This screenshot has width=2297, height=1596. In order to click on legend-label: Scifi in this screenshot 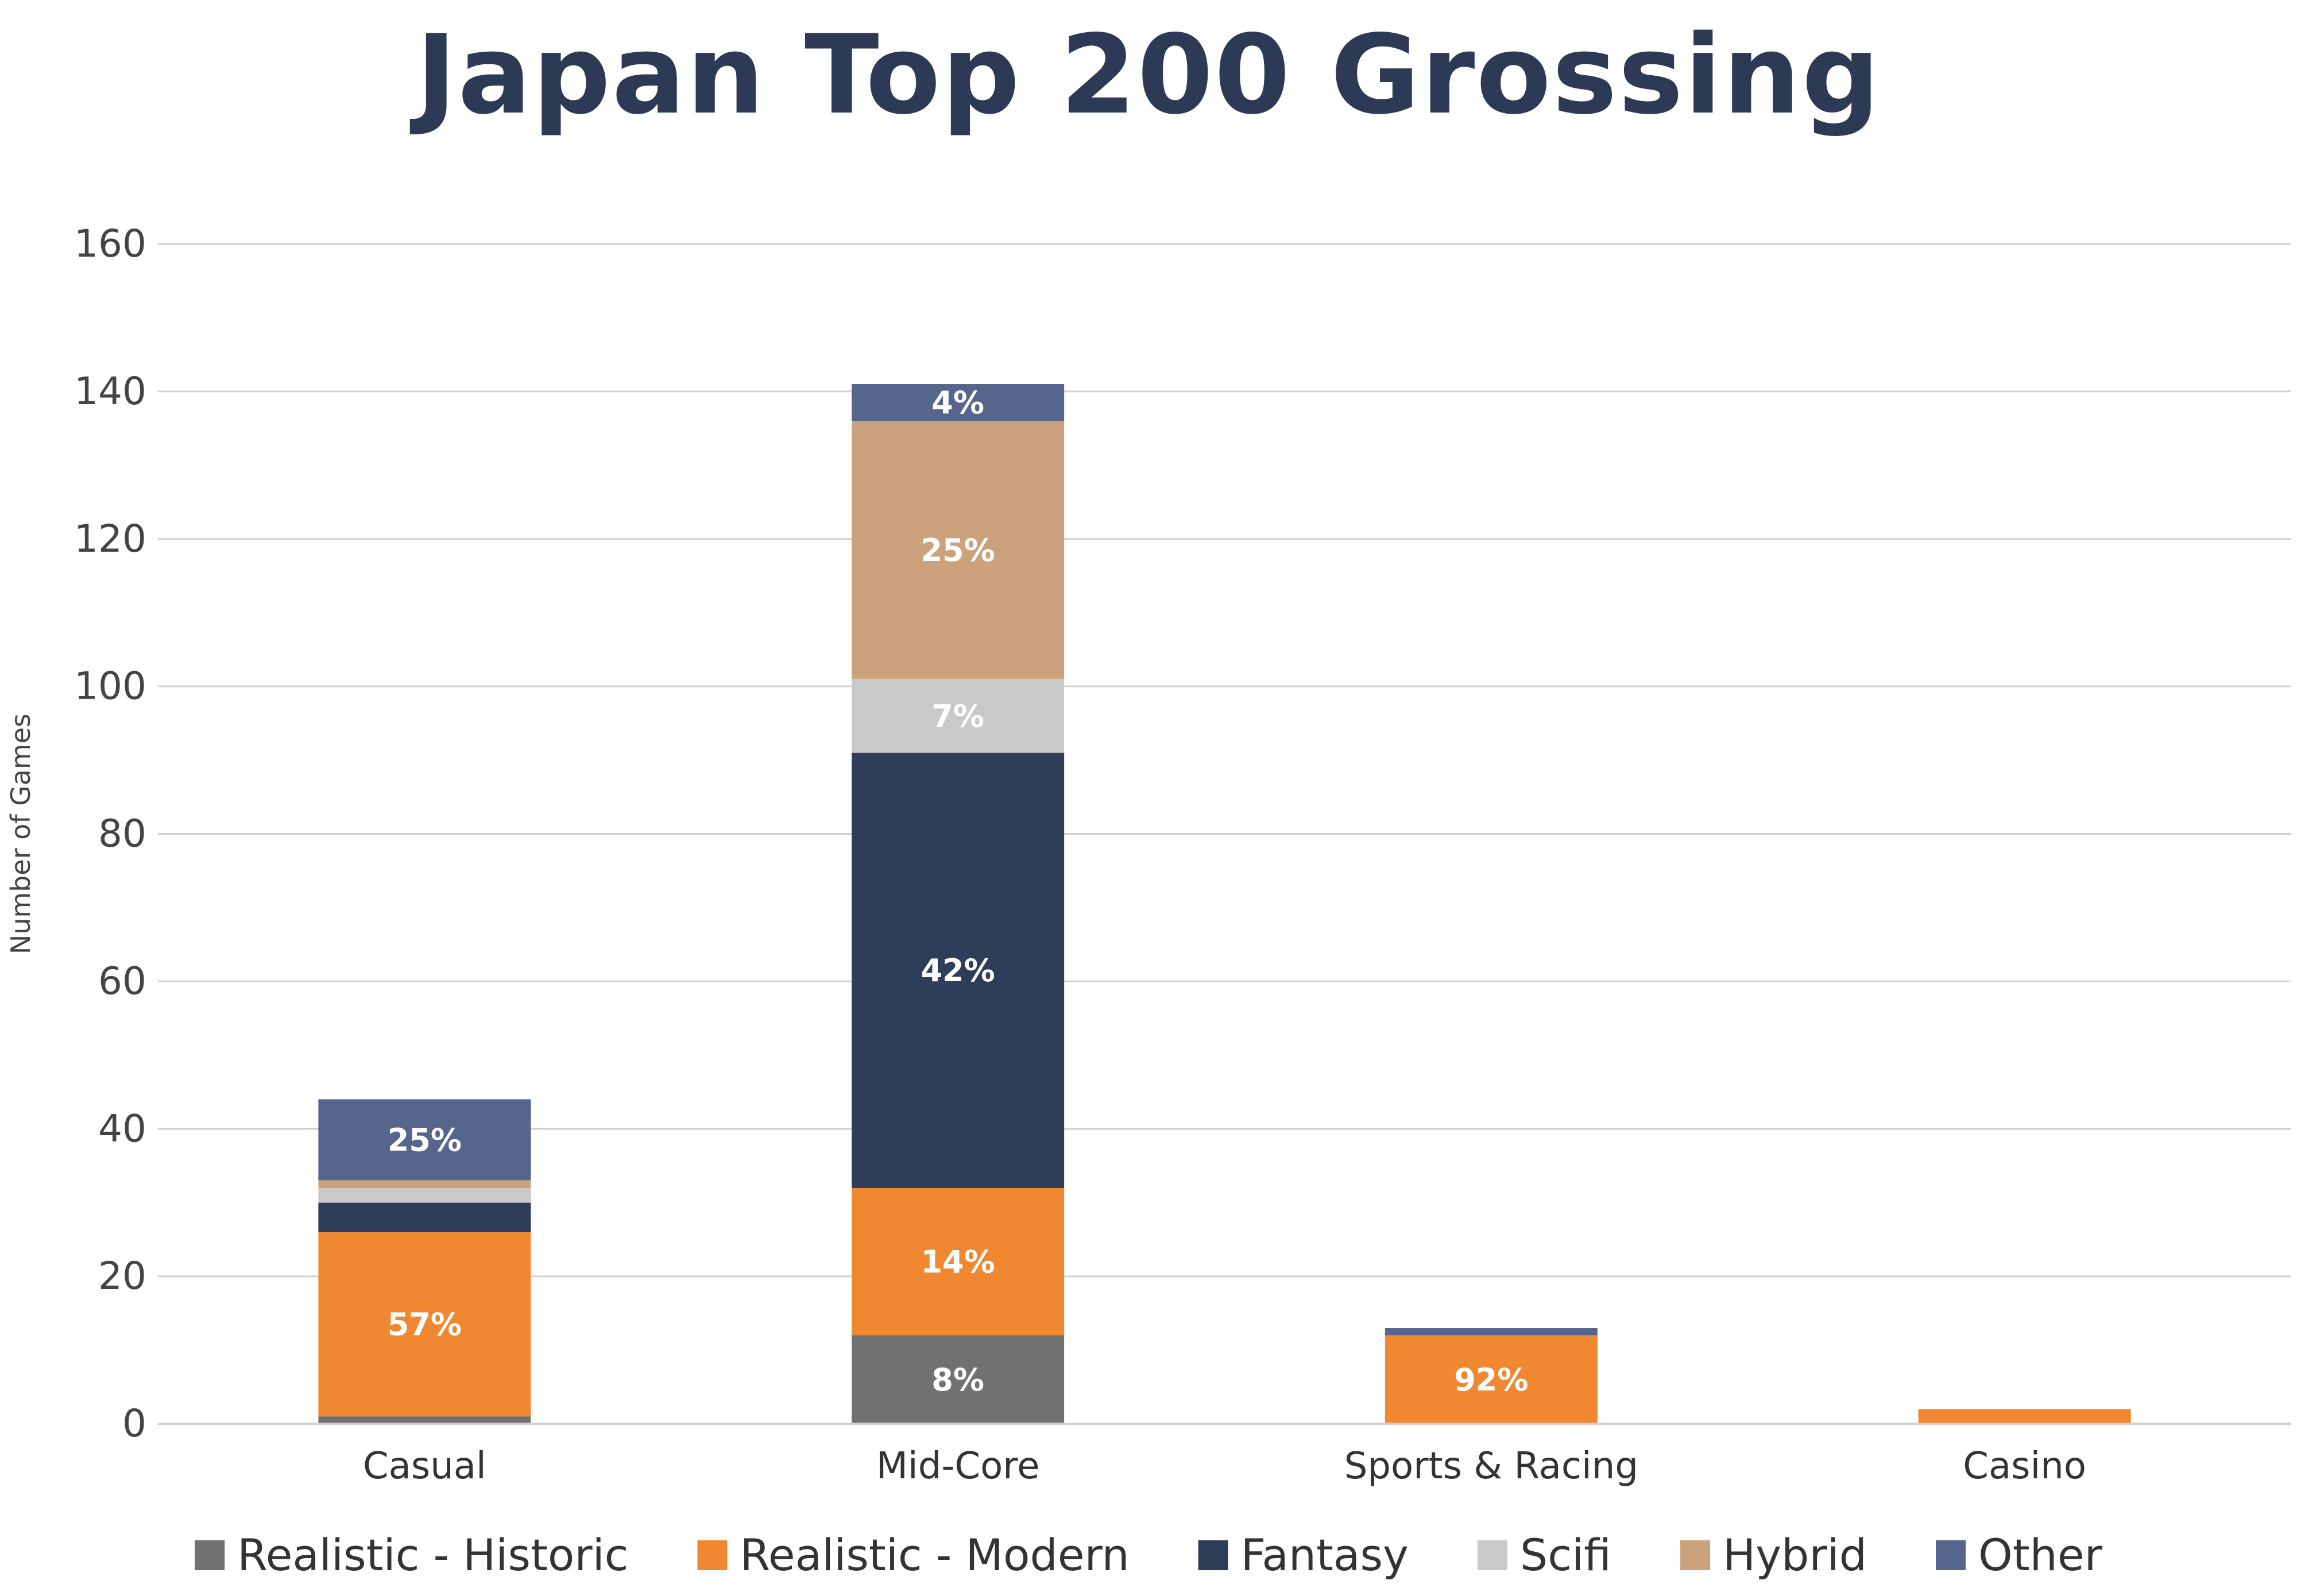, I will do `click(1566, 1554)`.